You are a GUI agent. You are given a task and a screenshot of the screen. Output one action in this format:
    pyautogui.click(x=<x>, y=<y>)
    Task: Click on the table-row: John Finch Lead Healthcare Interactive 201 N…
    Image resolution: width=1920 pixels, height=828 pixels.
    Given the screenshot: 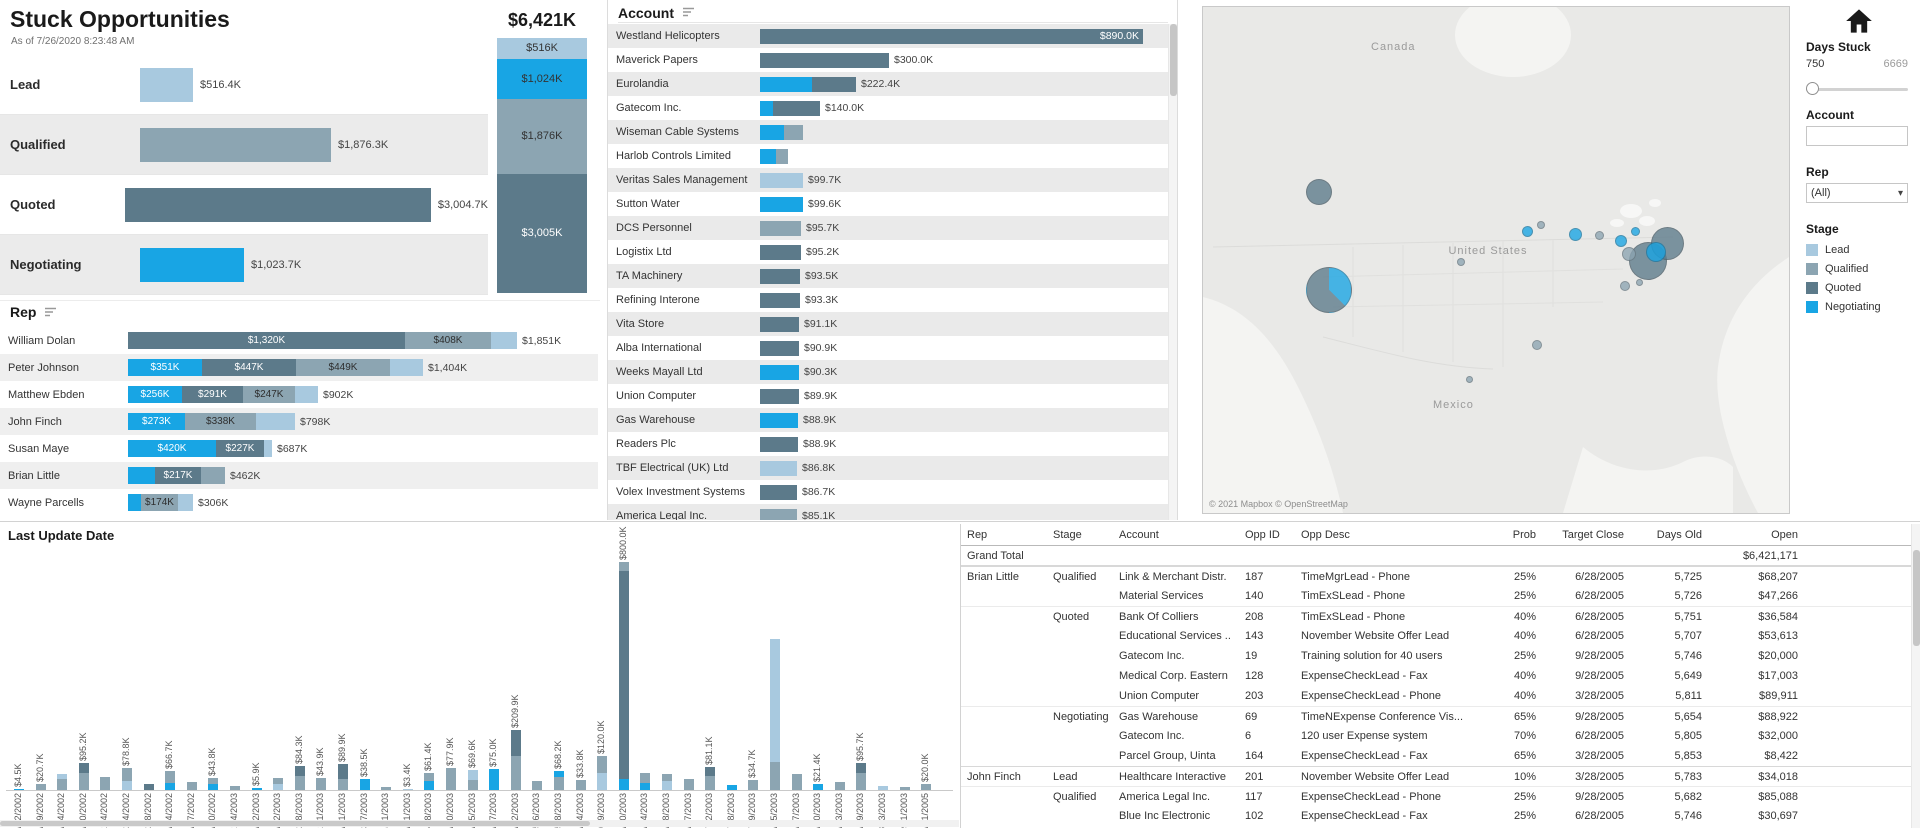 What is the action you would take?
    pyautogui.click(x=1440, y=776)
    